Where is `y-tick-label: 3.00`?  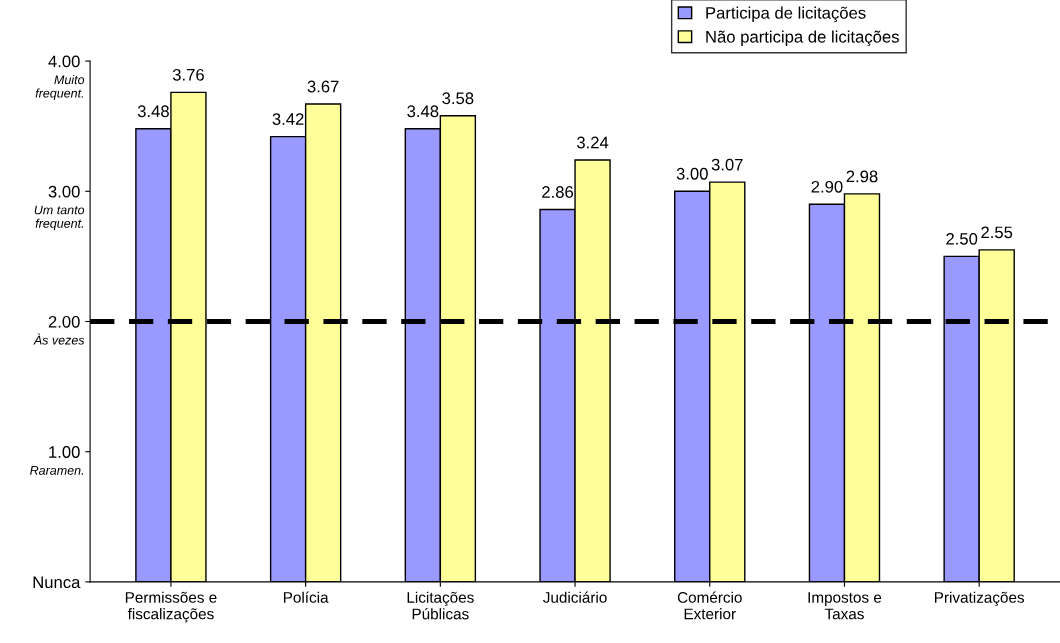 y-tick-label: 3.00 is located at coordinates (64, 191).